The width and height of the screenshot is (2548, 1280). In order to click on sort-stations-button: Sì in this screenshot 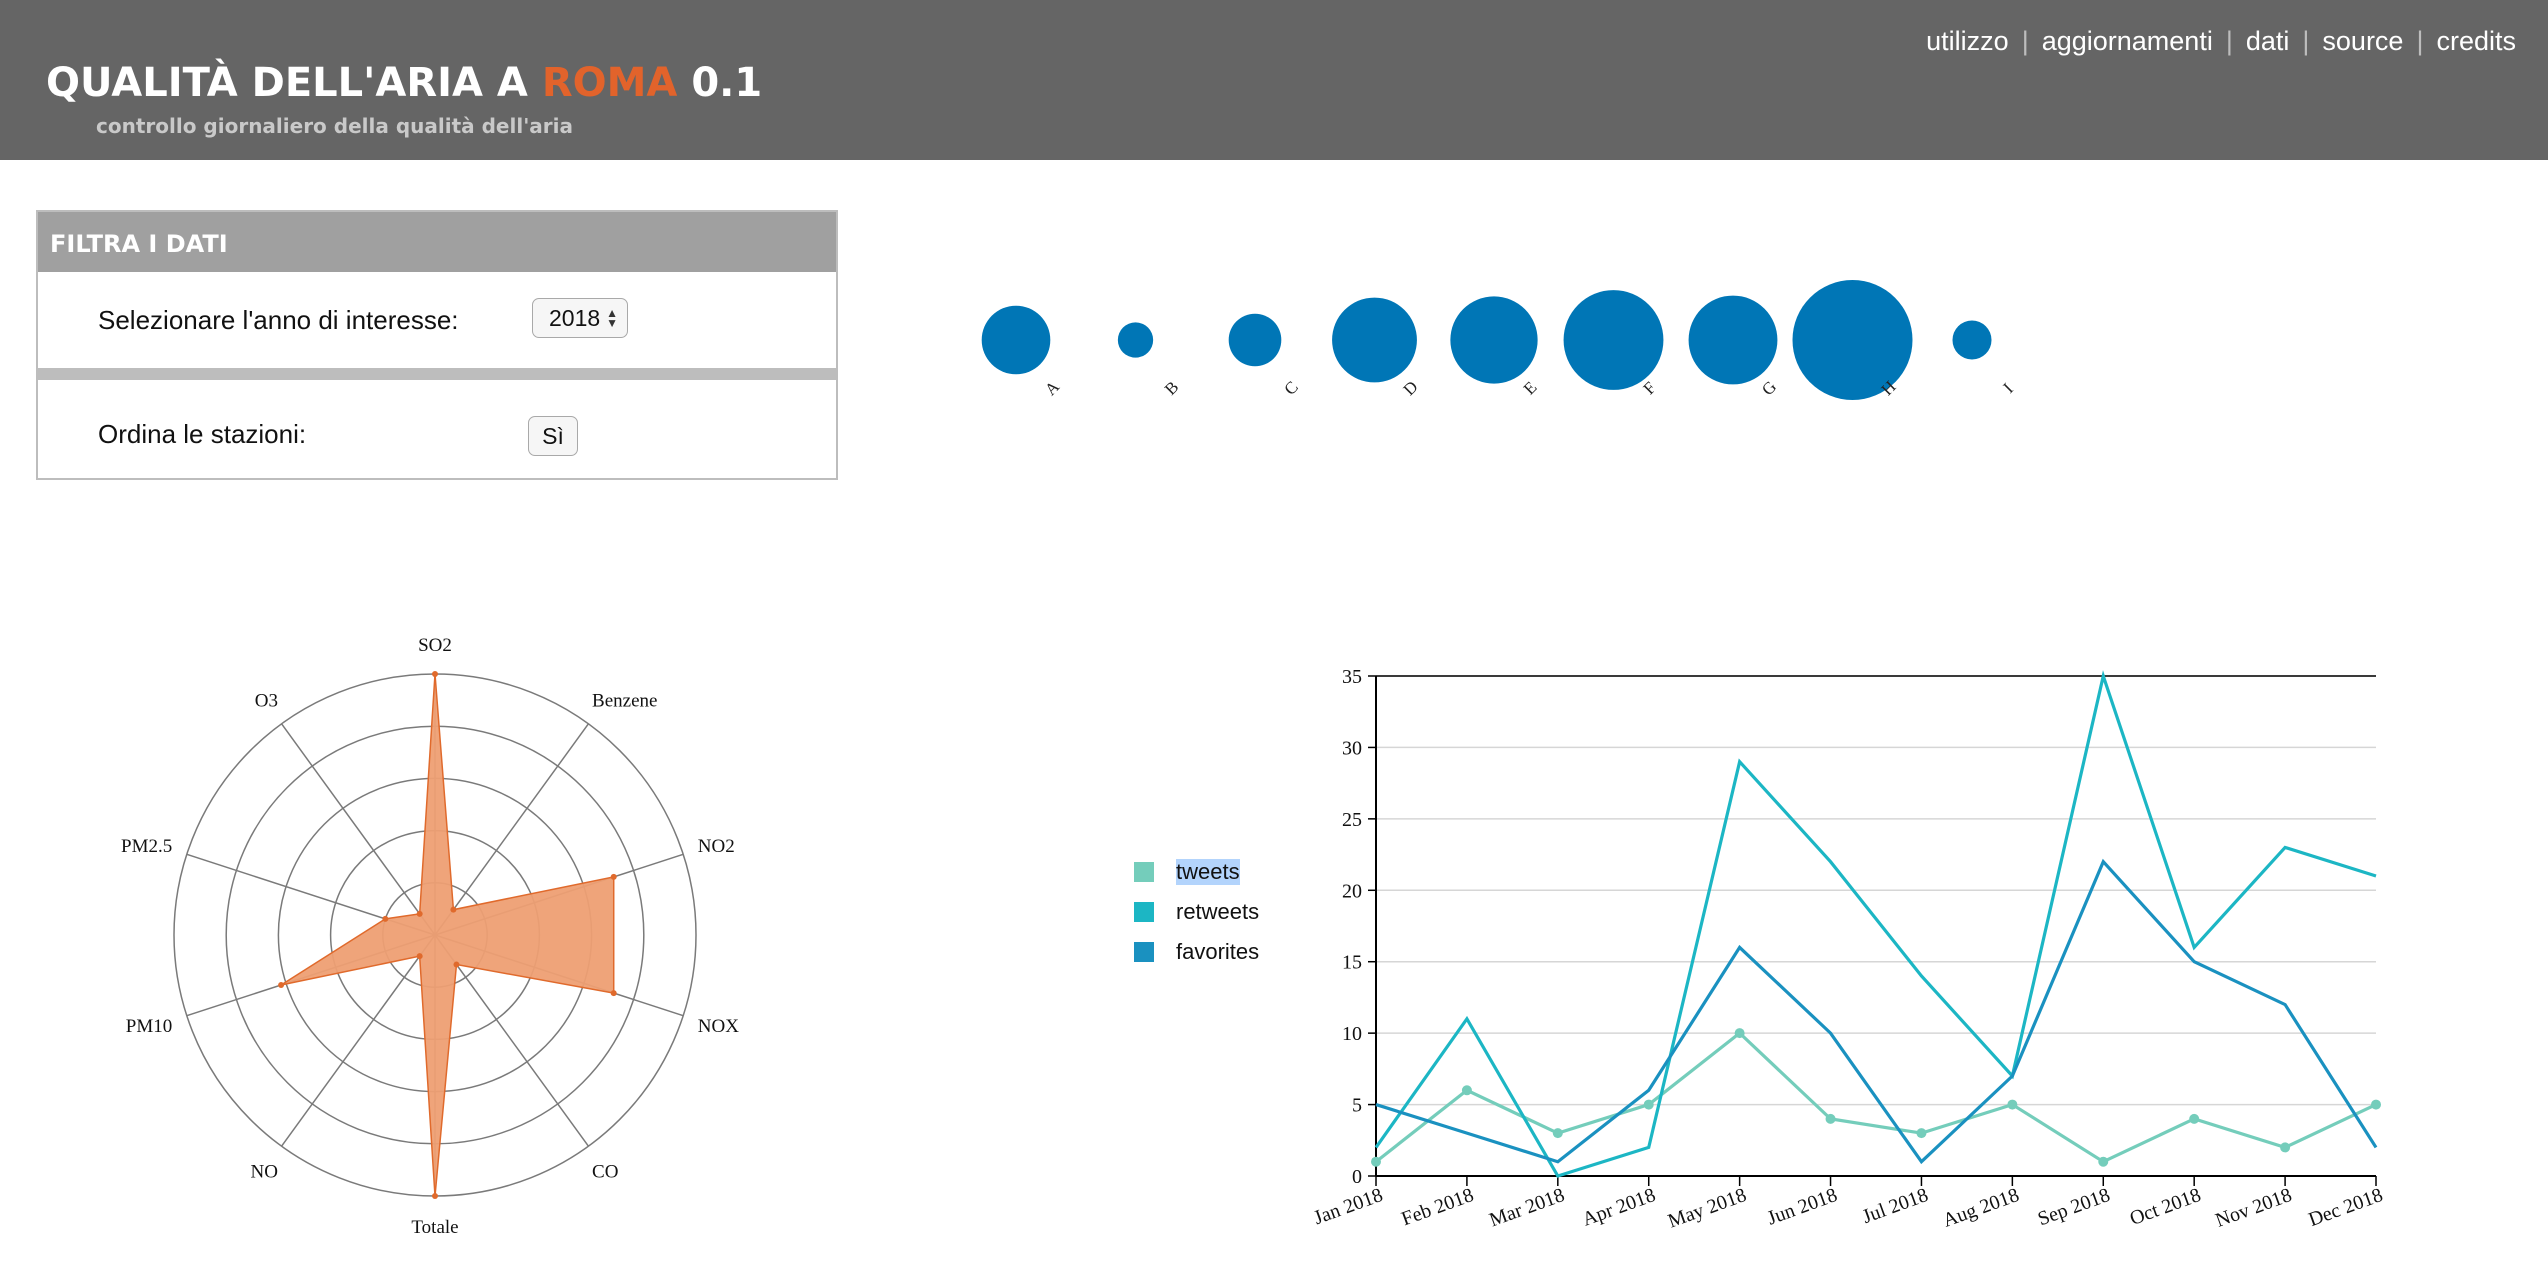, I will do `click(553, 436)`.